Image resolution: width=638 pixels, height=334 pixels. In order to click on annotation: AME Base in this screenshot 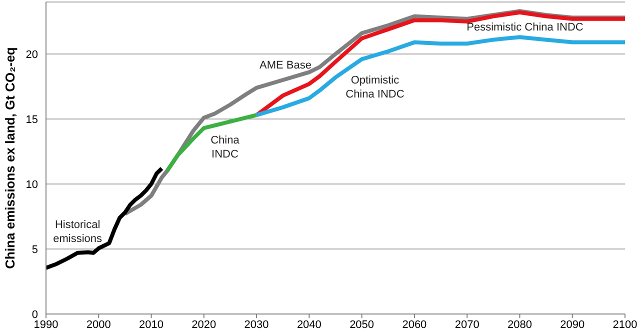, I will do `click(286, 65)`.